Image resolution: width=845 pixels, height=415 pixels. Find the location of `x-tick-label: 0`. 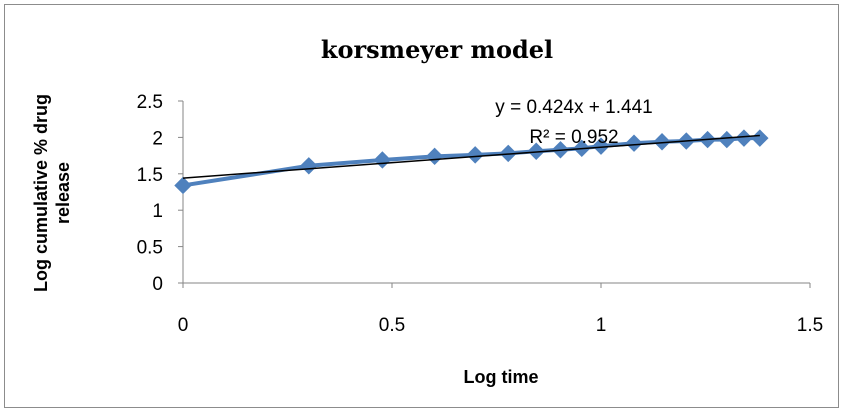

x-tick-label: 0 is located at coordinates (183, 325).